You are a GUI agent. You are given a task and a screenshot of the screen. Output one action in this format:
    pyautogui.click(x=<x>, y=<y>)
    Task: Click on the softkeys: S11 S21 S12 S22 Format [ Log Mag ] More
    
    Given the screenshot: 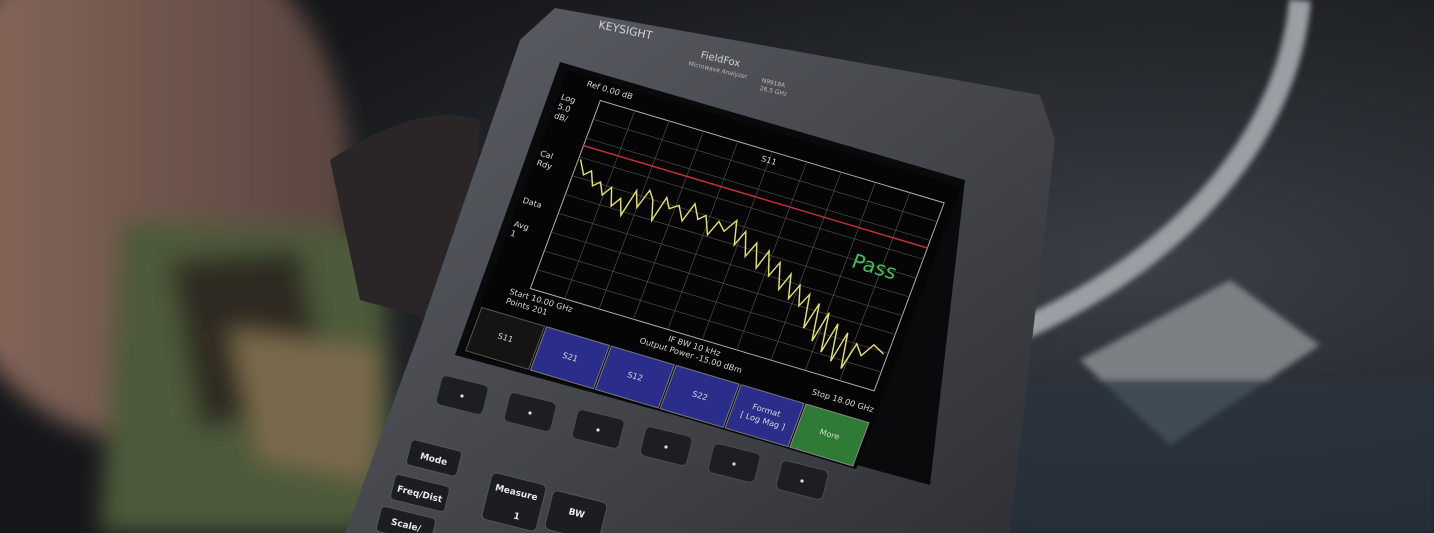 What is the action you would take?
    pyautogui.click(x=667, y=386)
    